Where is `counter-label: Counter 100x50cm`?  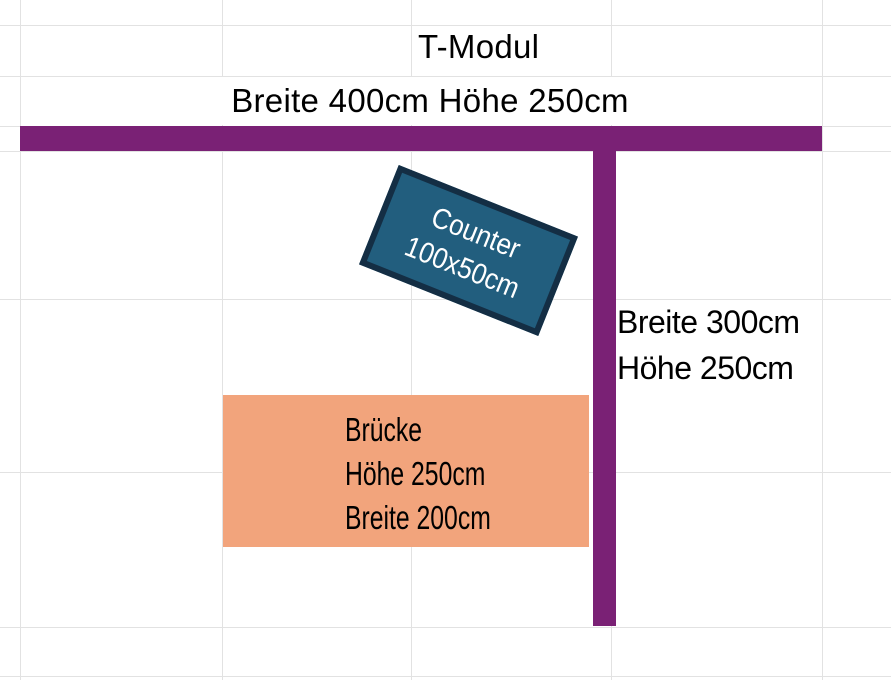
counter-label: Counter 100x50cm is located at coordinates (468, 250).